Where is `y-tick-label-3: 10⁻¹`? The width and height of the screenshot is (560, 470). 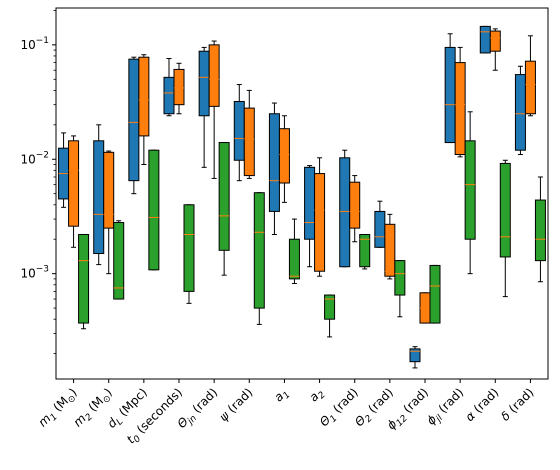
y-tick-label-3: 10⁻¹ is located at coordinates (34, 44).